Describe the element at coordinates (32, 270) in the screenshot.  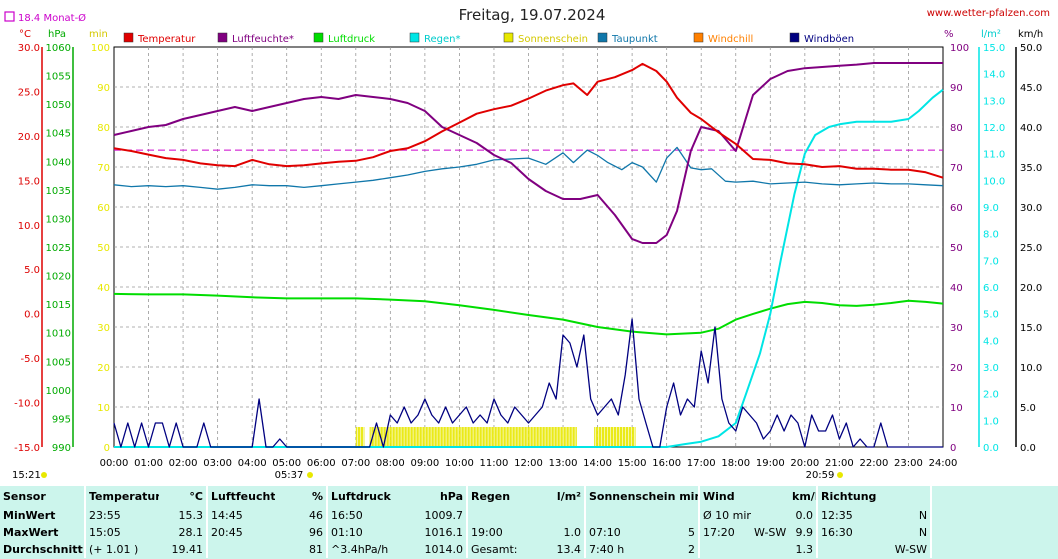
I see `temp-tick-label: 5.0` at that location.